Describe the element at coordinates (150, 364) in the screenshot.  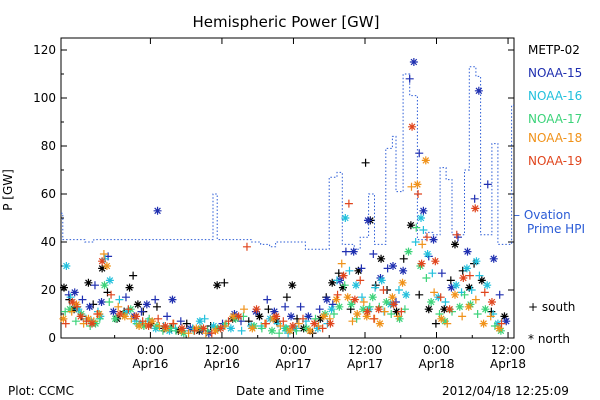
I see `x-tick-date: Apr16` at that location.